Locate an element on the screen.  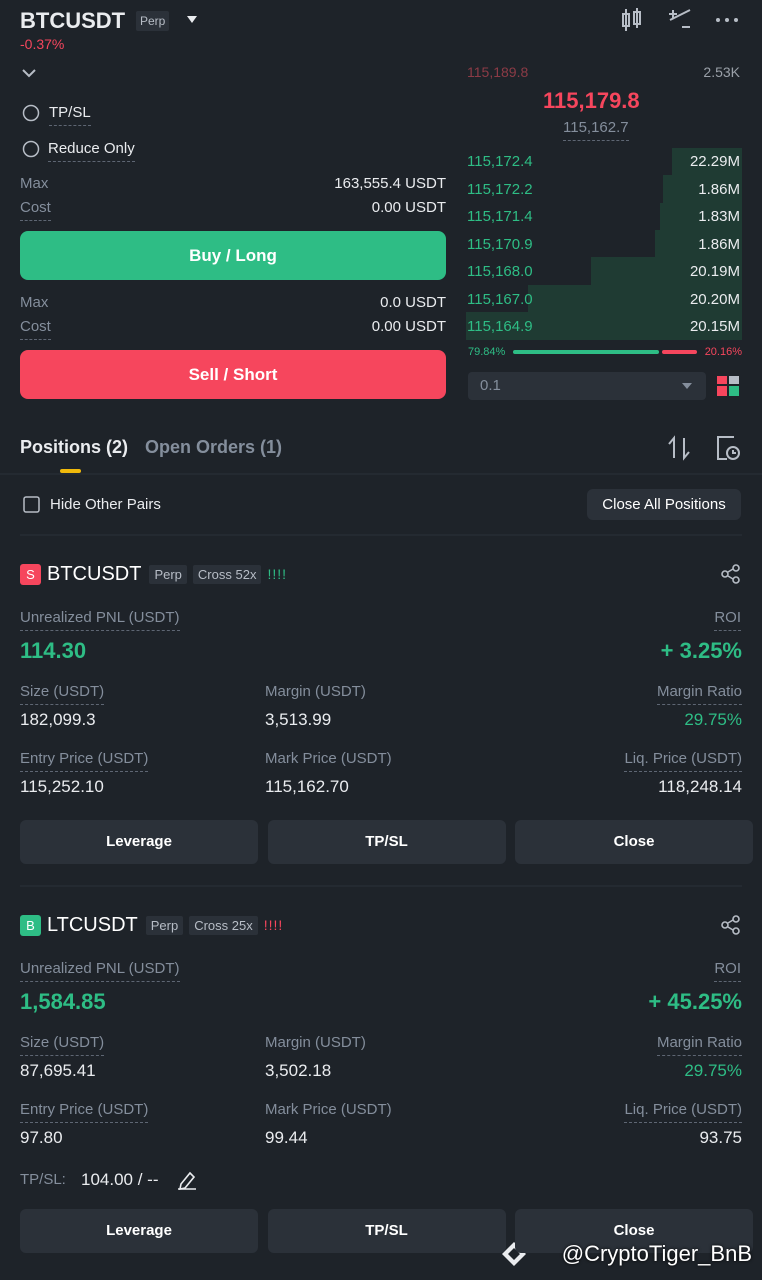
value: 93.75 is located at coordinates (720, 1137).